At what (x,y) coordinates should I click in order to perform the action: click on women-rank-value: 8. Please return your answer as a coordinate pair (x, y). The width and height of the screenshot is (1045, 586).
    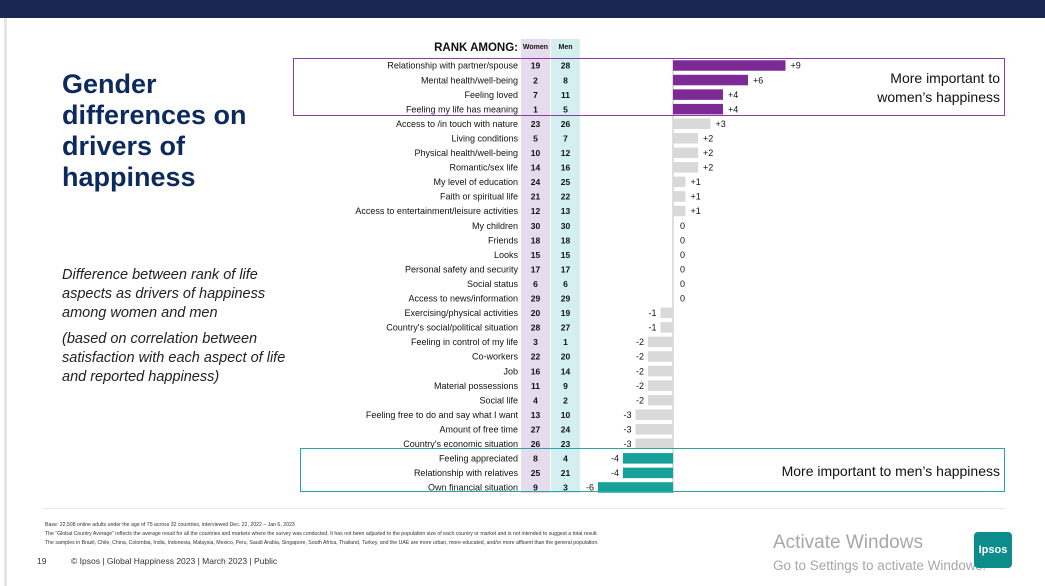
    Looking at the image, I should click on (535, 459).